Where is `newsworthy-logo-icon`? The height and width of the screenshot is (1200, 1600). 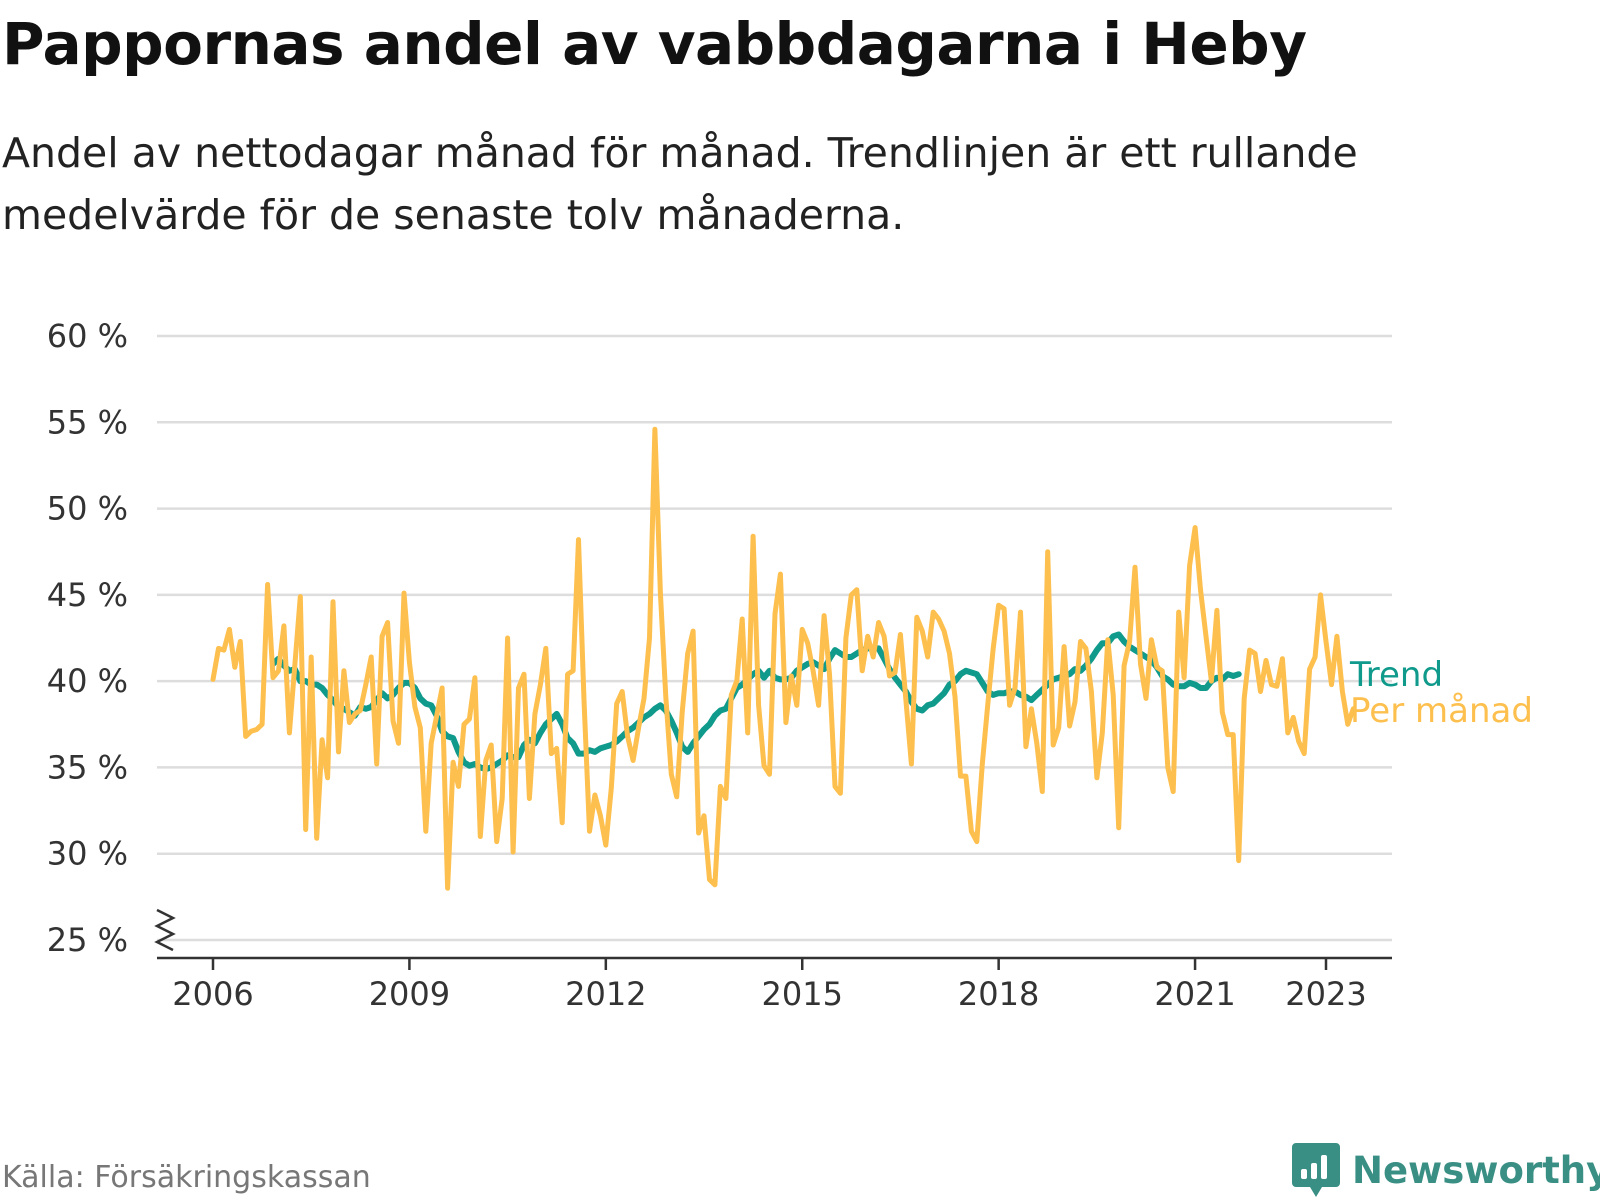 newsworthy-logo-icon is located at coordinates (1316, 1170).